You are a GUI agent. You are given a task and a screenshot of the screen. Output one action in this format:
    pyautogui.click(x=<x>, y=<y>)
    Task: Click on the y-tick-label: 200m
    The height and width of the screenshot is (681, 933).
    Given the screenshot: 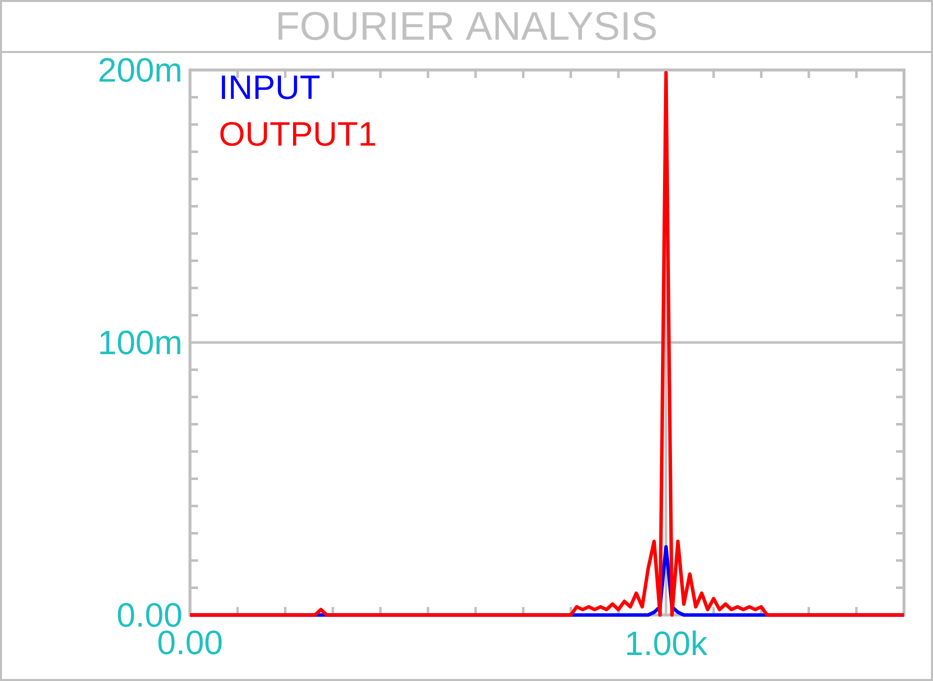 What is the action you would take?
    pyautogui.click(x=139, y=70)
    